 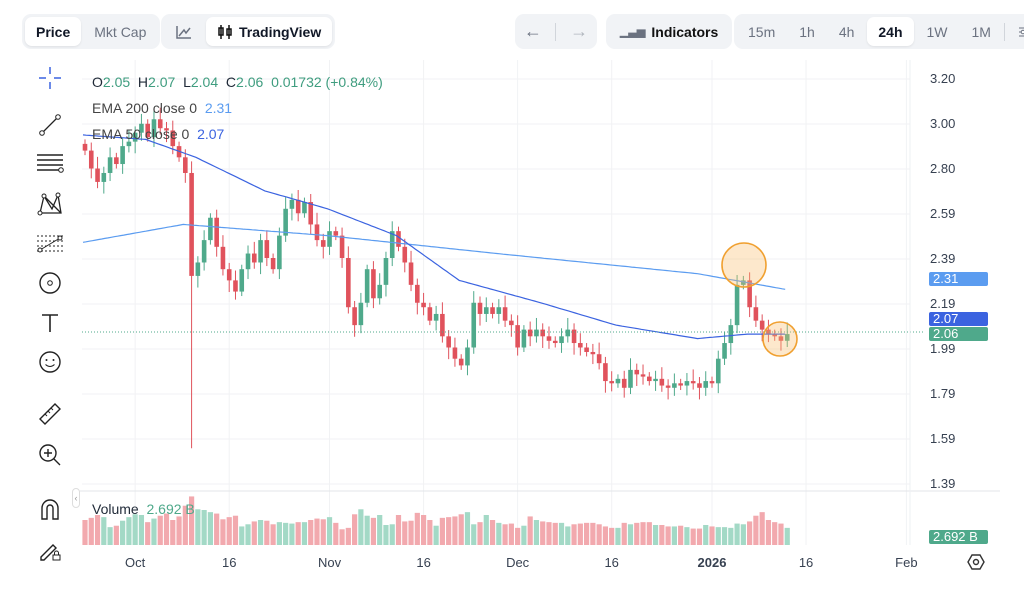 What do you see at coordinates (943, 213) in the screenshot?
I see `y-tick-label: 2.59` at bounding box center [943, 213].